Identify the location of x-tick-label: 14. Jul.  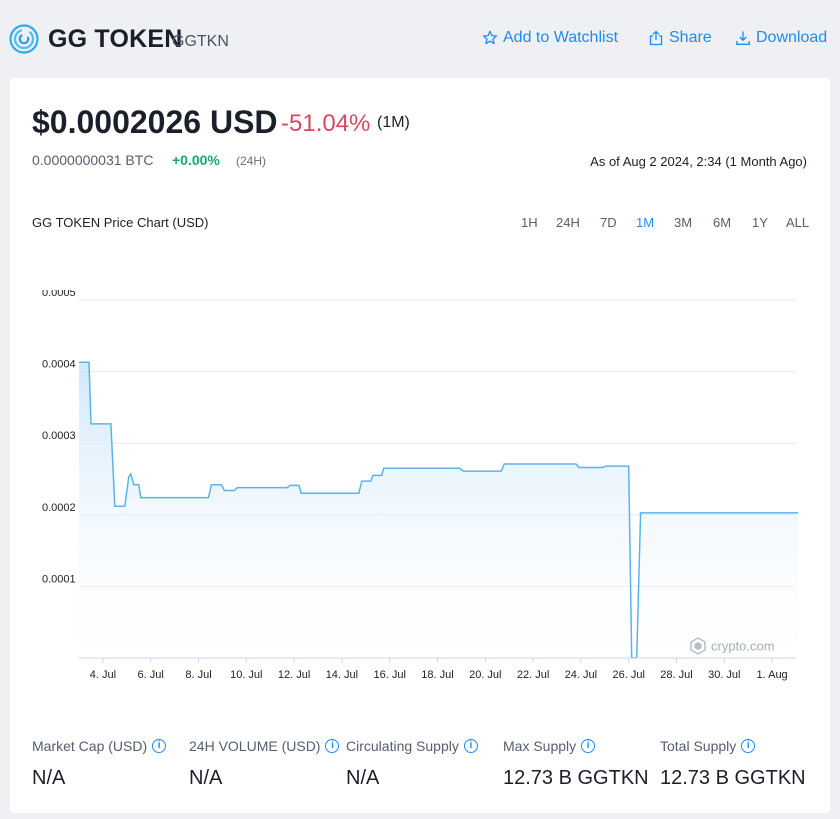
(342, 675).